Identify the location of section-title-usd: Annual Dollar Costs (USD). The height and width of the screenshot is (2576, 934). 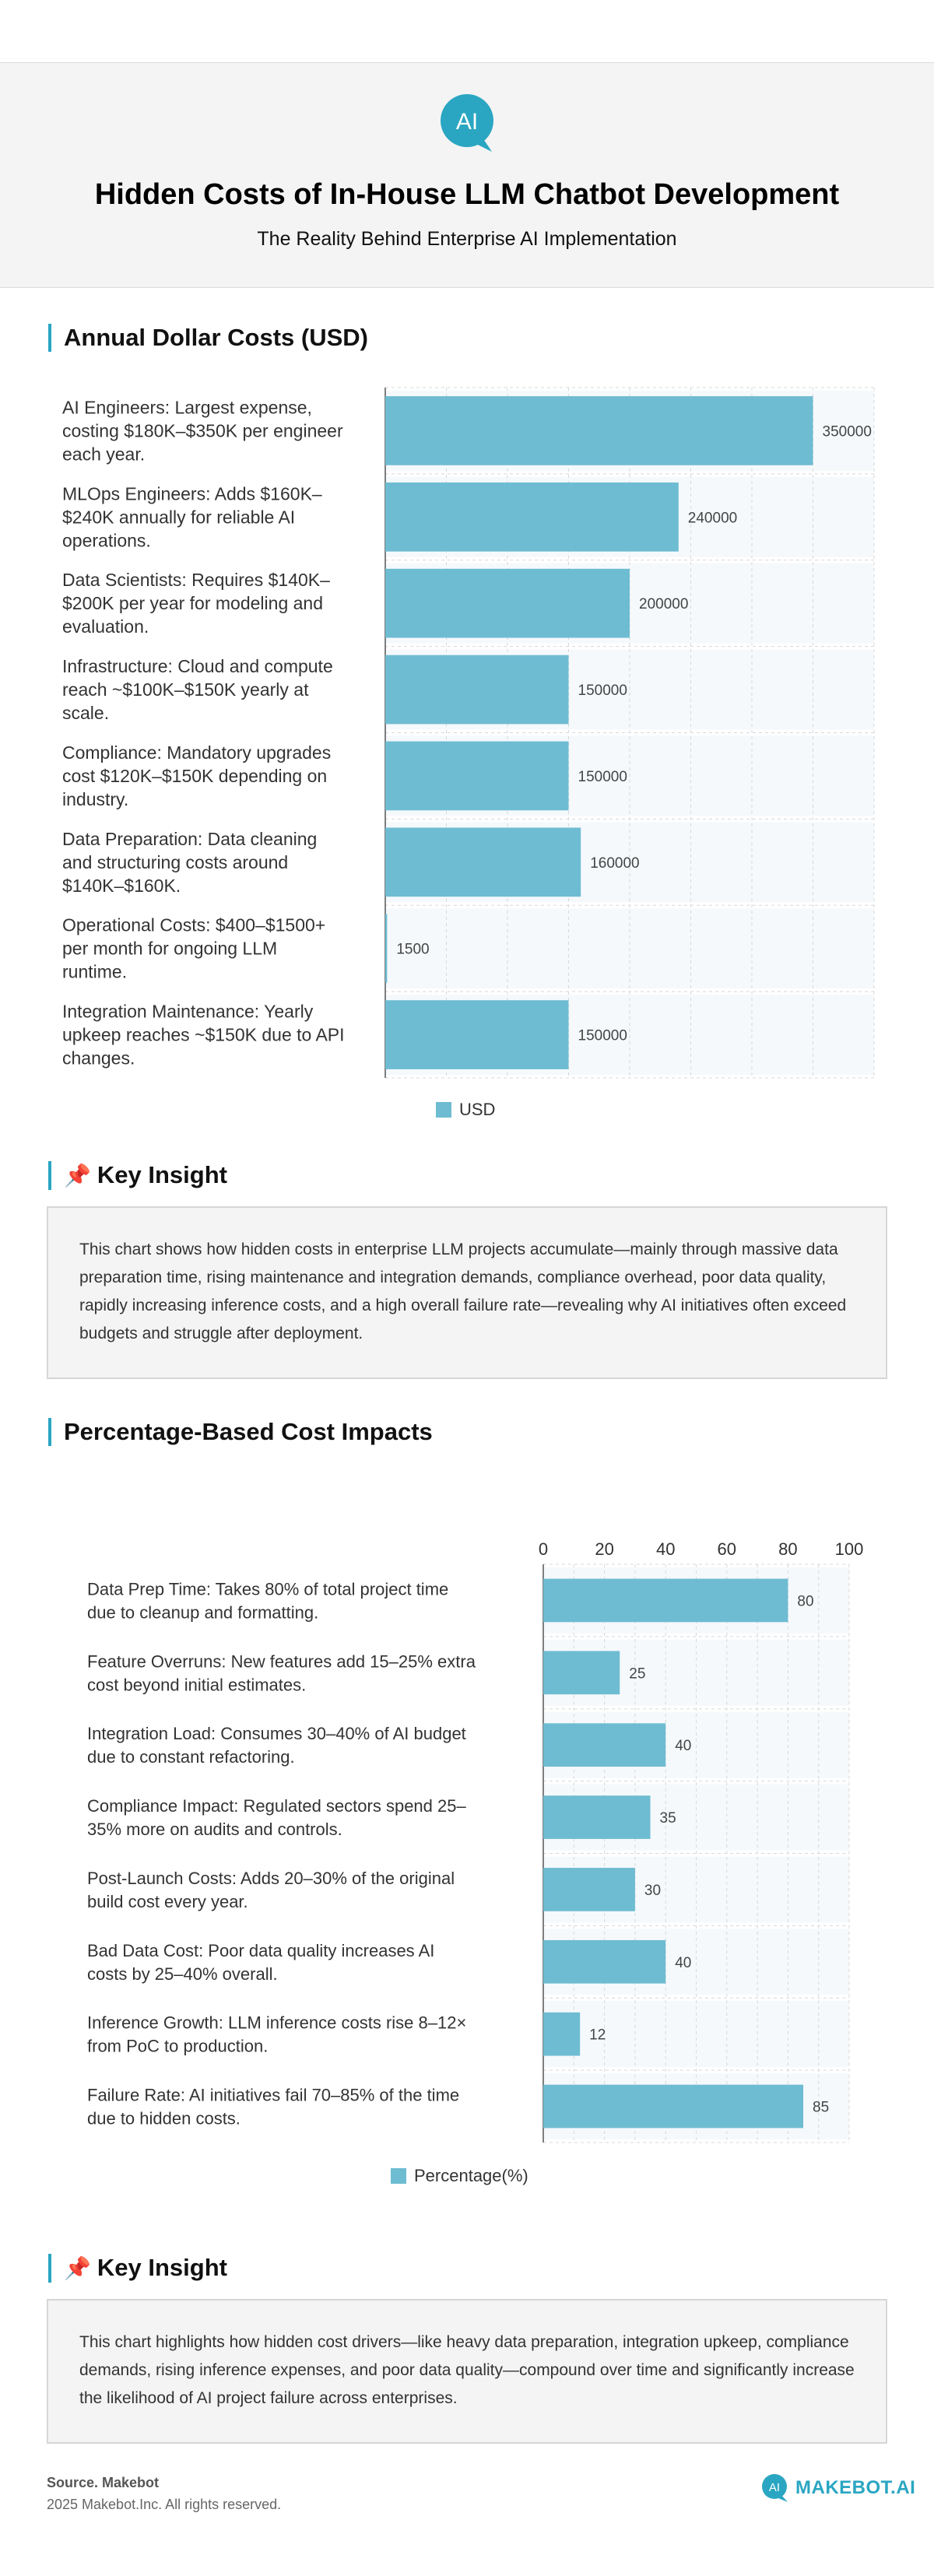
(208, 338).